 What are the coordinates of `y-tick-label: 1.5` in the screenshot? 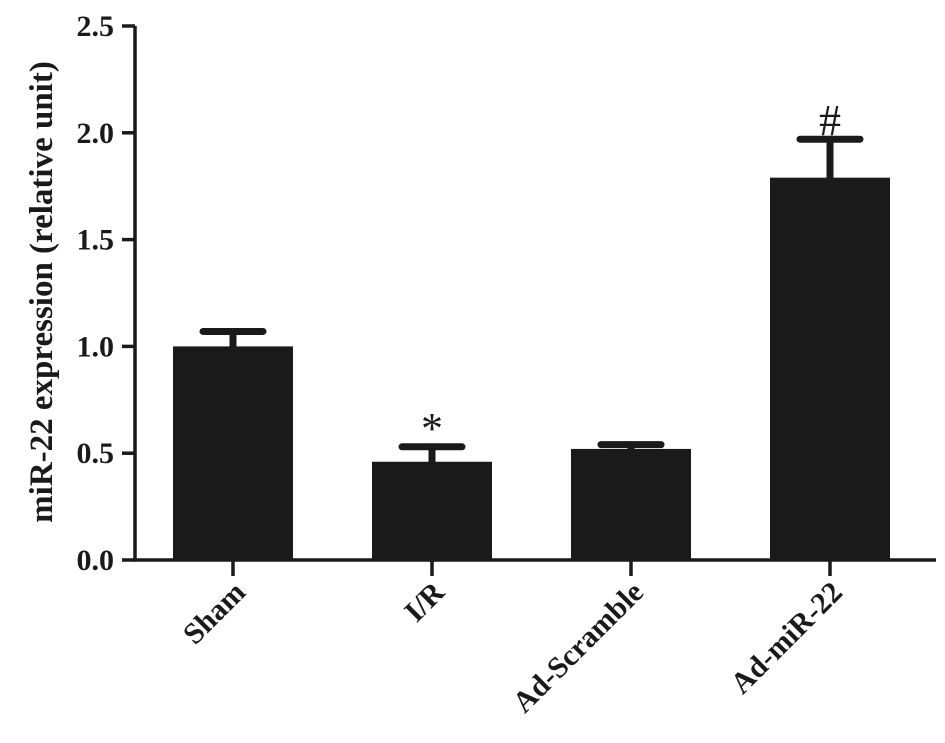 It's located at (96, 240).